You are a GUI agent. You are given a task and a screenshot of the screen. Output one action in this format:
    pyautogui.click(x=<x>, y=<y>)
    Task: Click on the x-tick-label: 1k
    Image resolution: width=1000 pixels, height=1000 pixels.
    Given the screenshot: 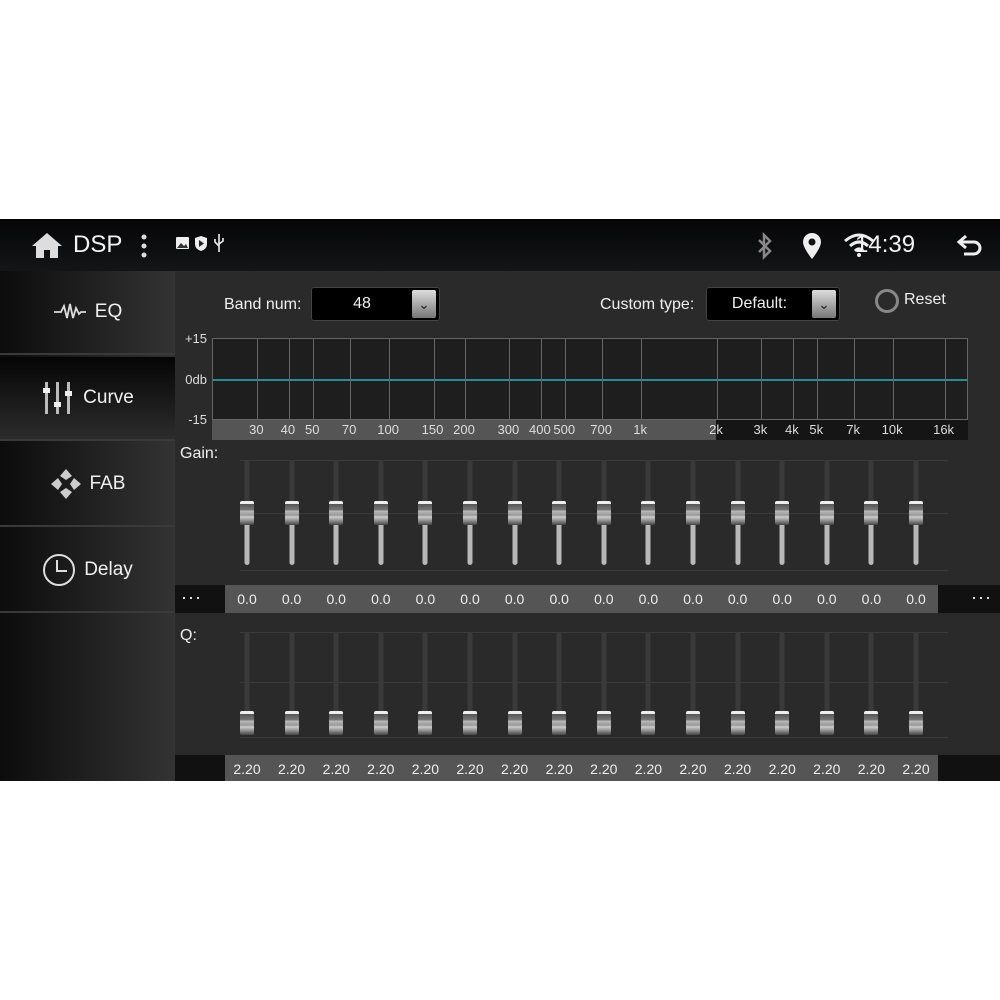 What is the action you would take?
    pyautogui.click(x=640, y=429)
    